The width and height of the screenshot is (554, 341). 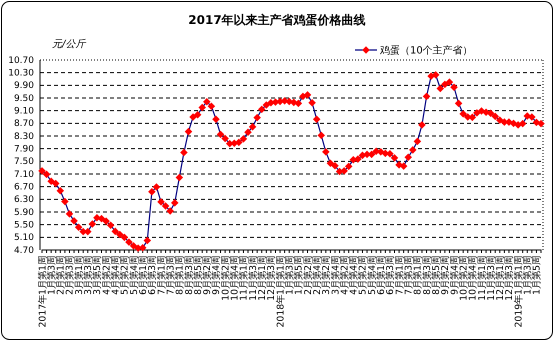 I want to click on legend-label: 鸡蛋（10个主产省）, so click(x=426, y=50).